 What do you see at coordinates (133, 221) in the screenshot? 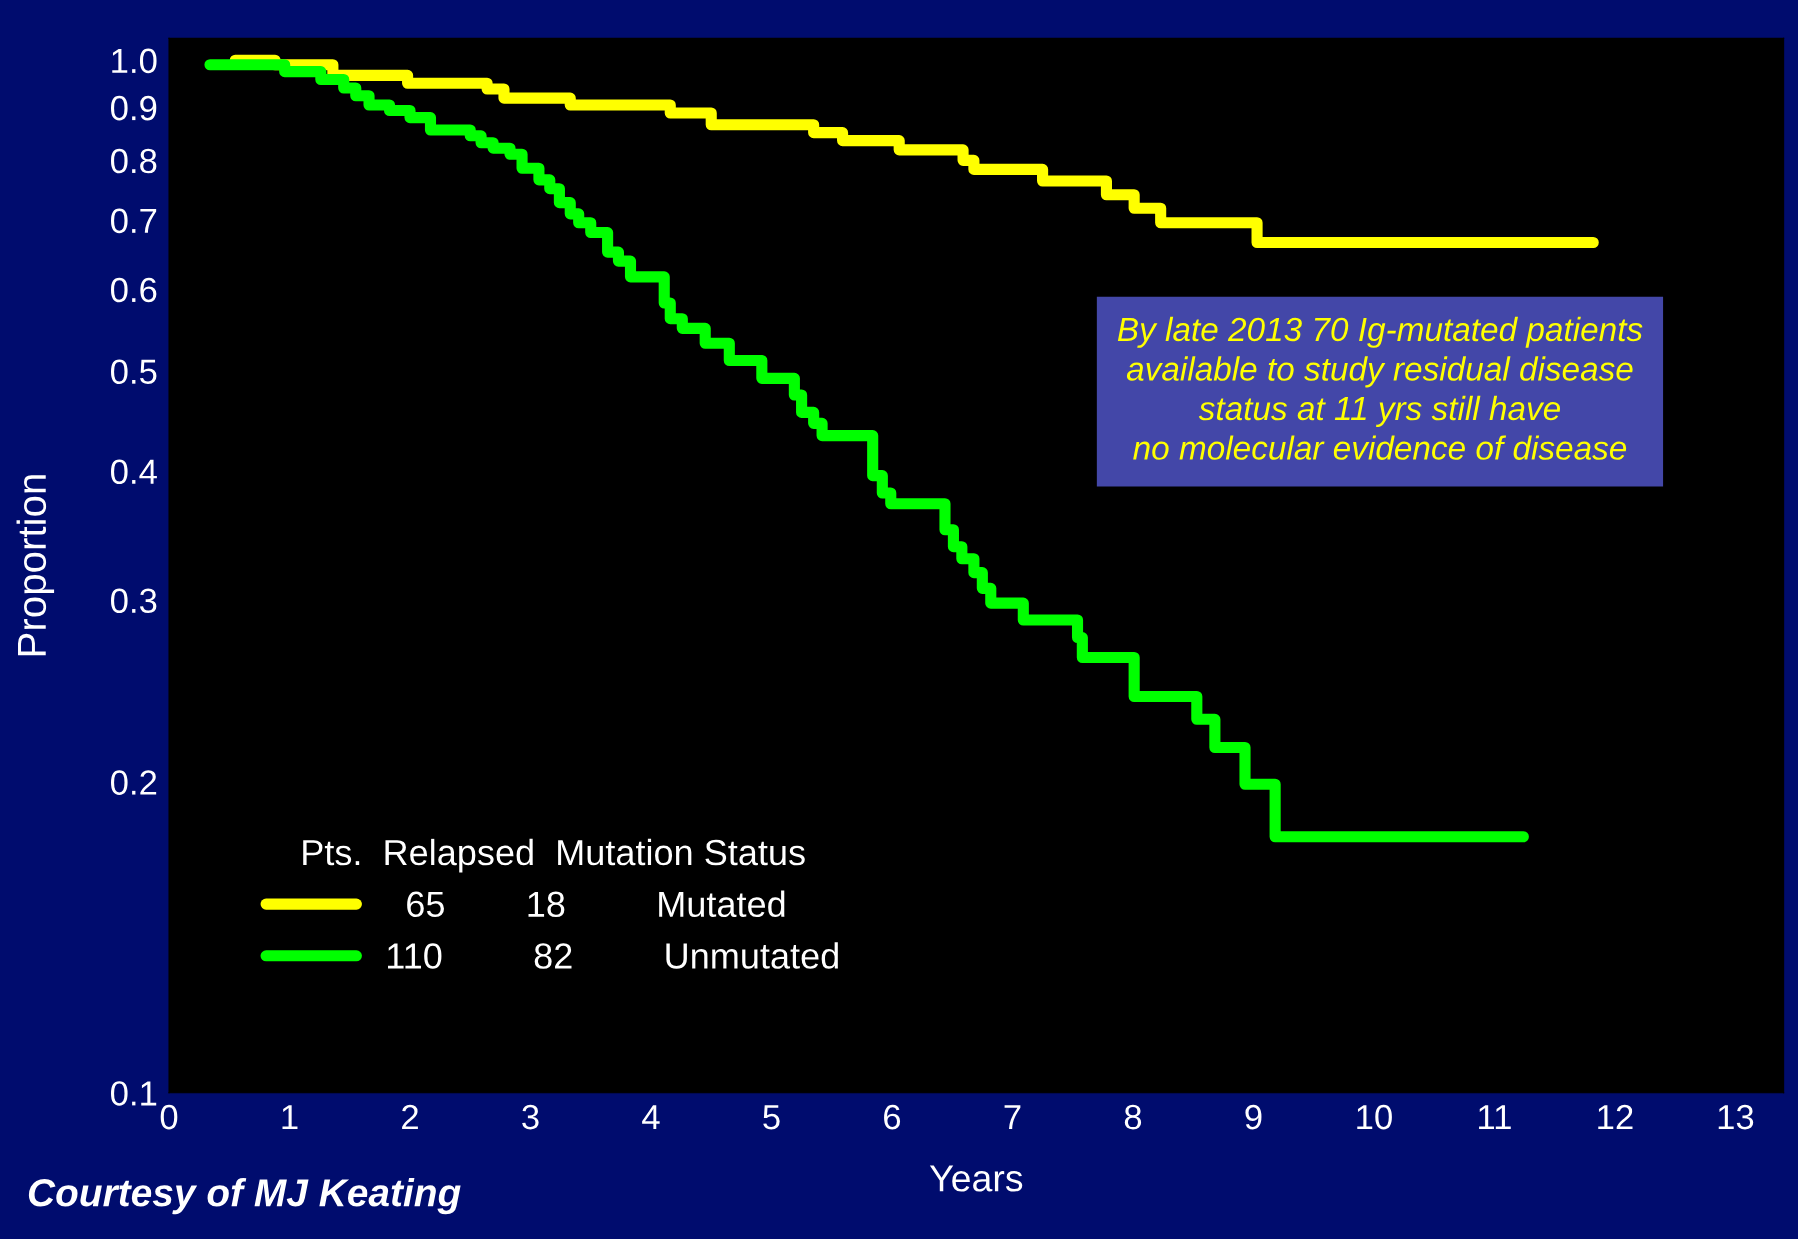
I see `y-tick-label: 0.7` at bounding box center [133, 221].